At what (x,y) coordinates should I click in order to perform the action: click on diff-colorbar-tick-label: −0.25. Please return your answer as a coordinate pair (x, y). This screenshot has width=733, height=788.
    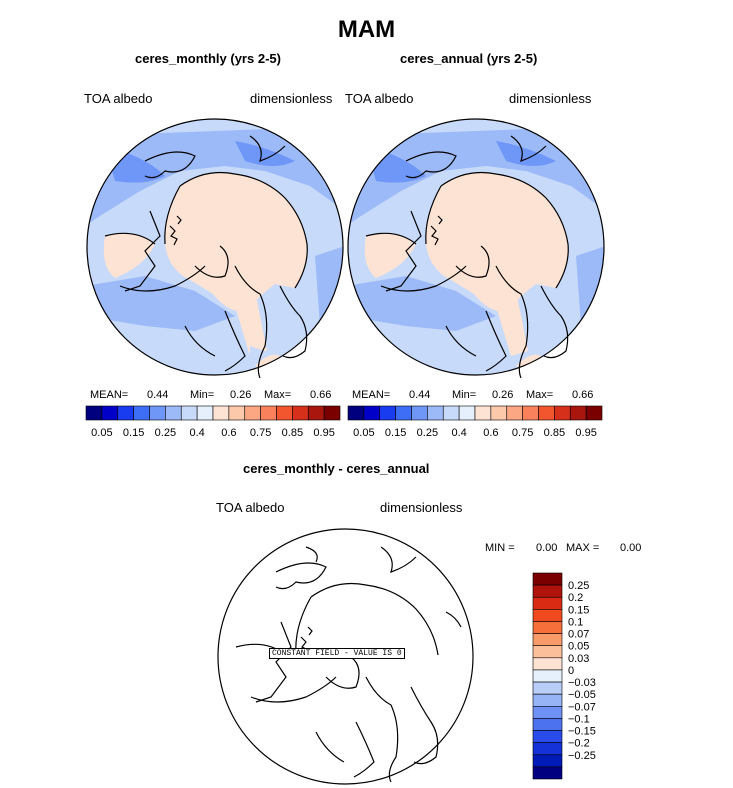
    Looking at the image, I should click on (582, 756).